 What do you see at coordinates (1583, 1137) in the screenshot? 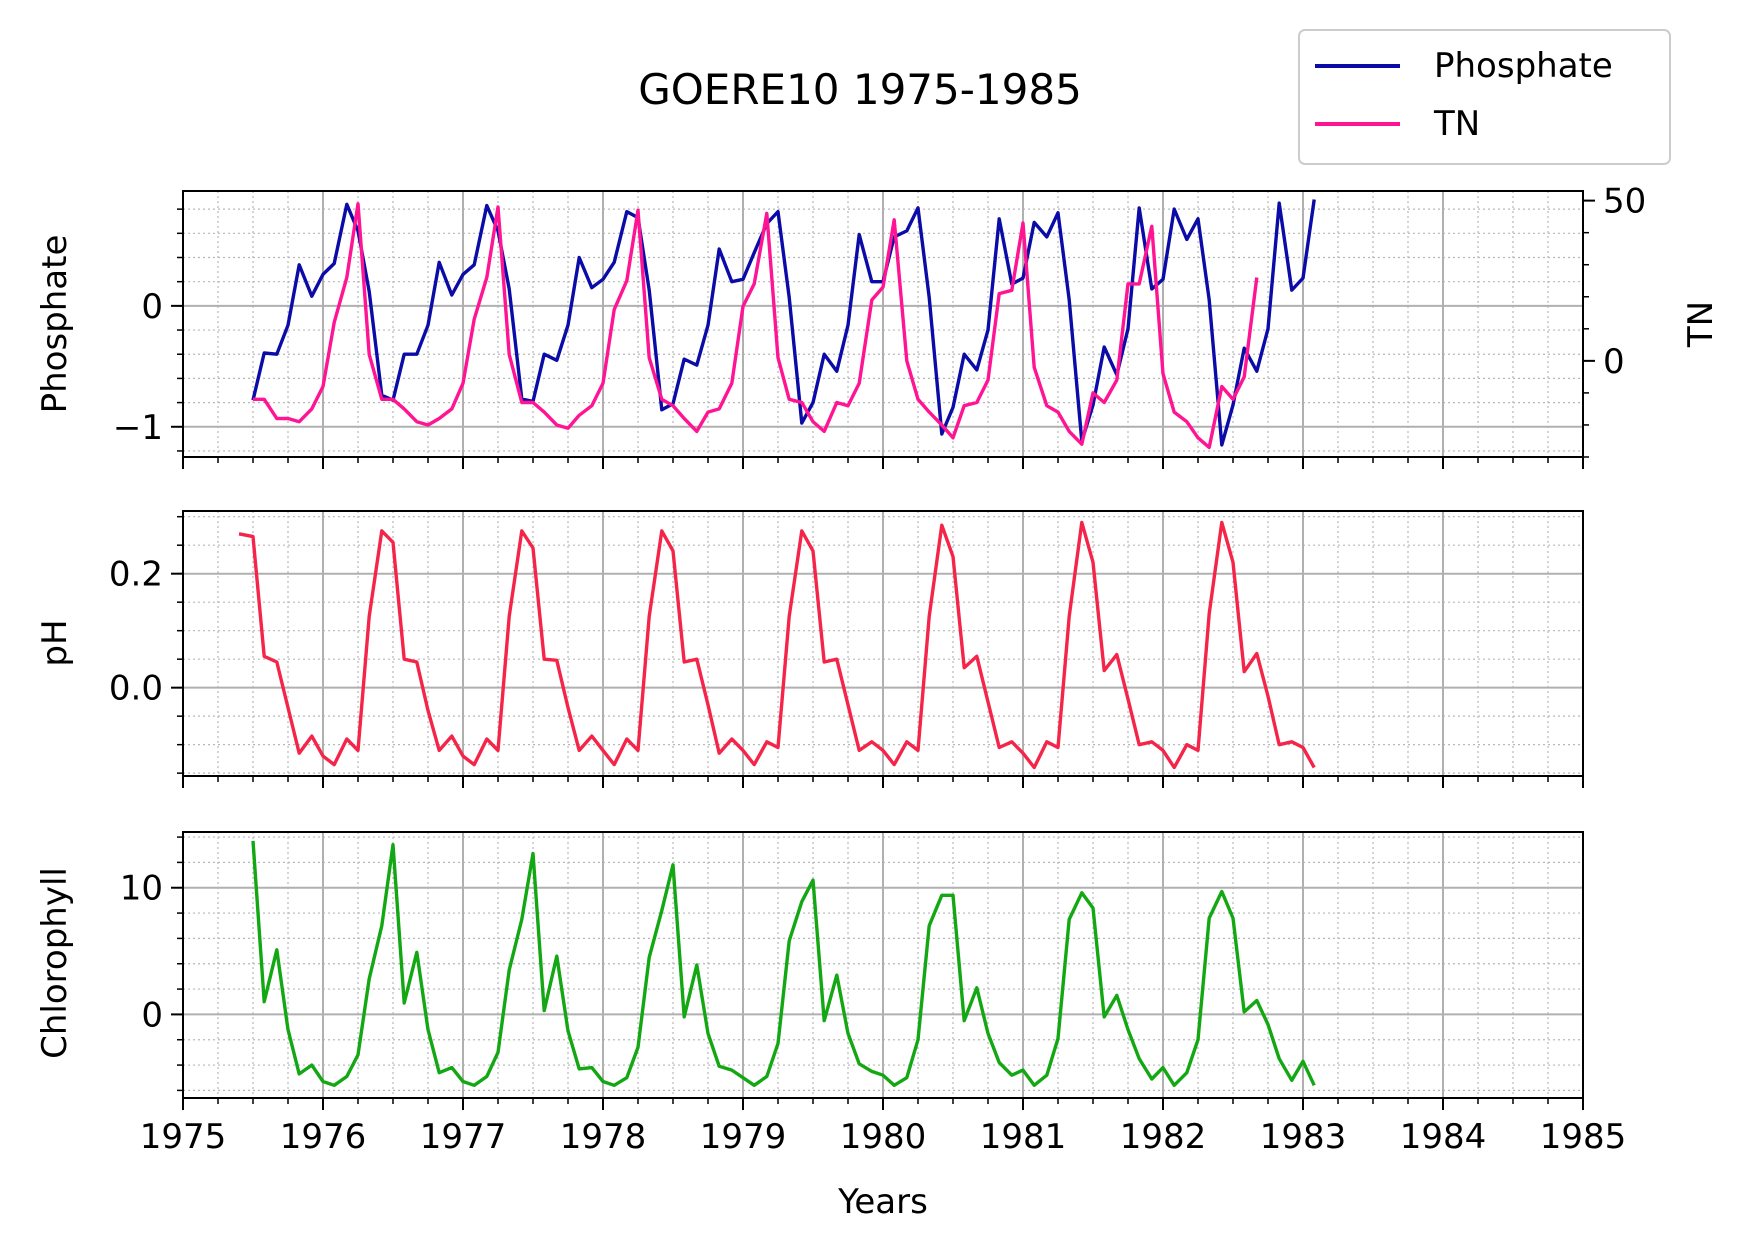
I see `x-tick-label: 1985` at bounding box center [1583, 1137].